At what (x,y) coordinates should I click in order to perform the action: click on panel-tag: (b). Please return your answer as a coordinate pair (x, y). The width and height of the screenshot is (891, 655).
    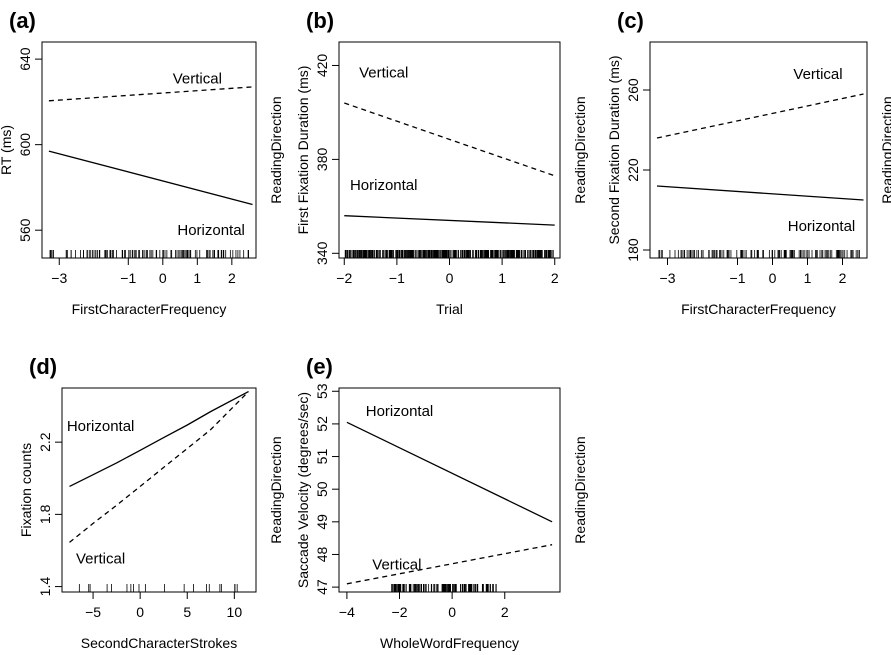
    Looking at the image, I should click on (320, 20).